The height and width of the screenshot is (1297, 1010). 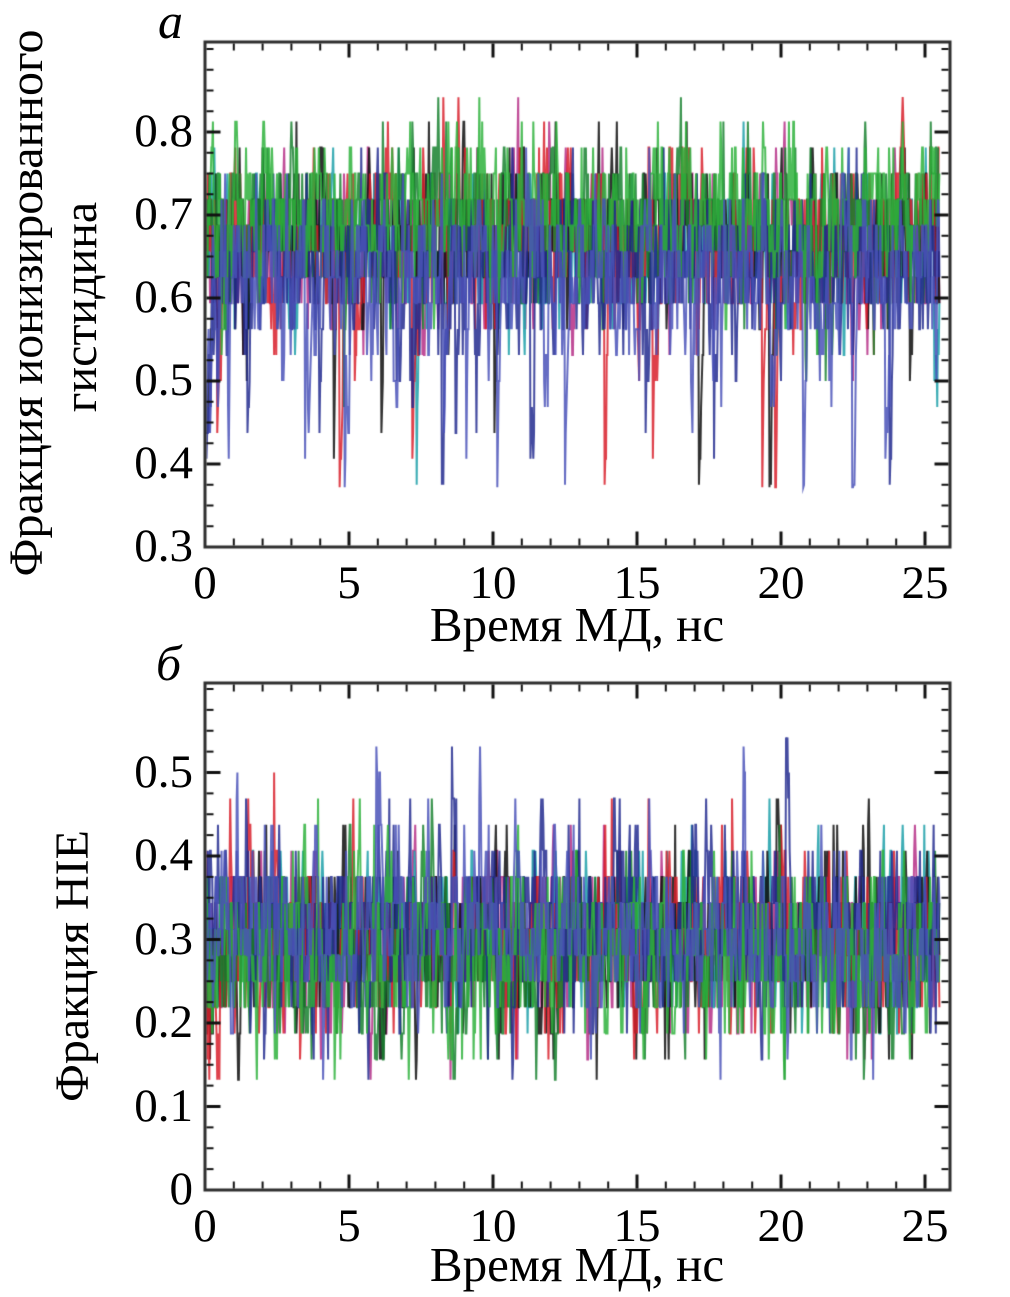 What do you see at coordinates (577, 1264) in the screenshot?
I see `panel-b-x-axis-label: Время МД, нс` at bounding box center [577, 1264].